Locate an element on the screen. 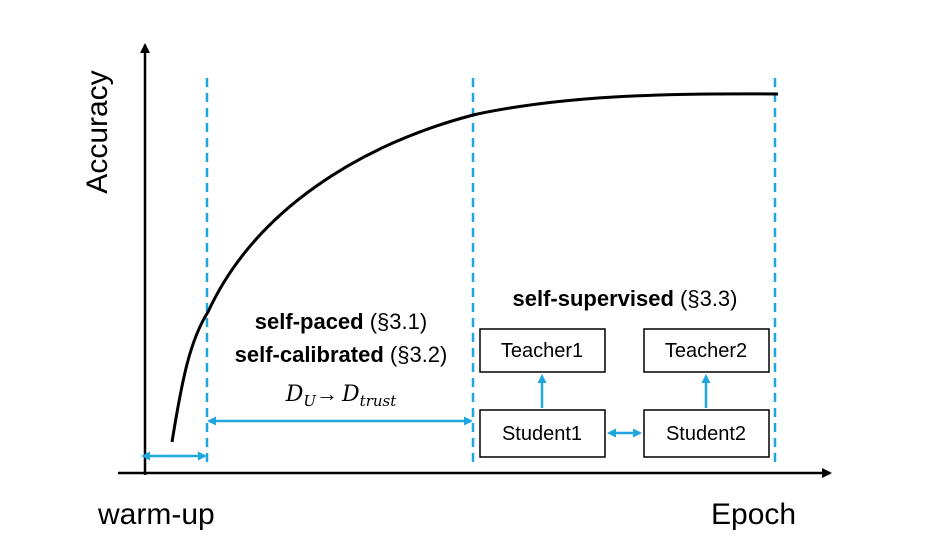 The image size is (932, 559). teacher1-box is located at coordinates (542, 350).